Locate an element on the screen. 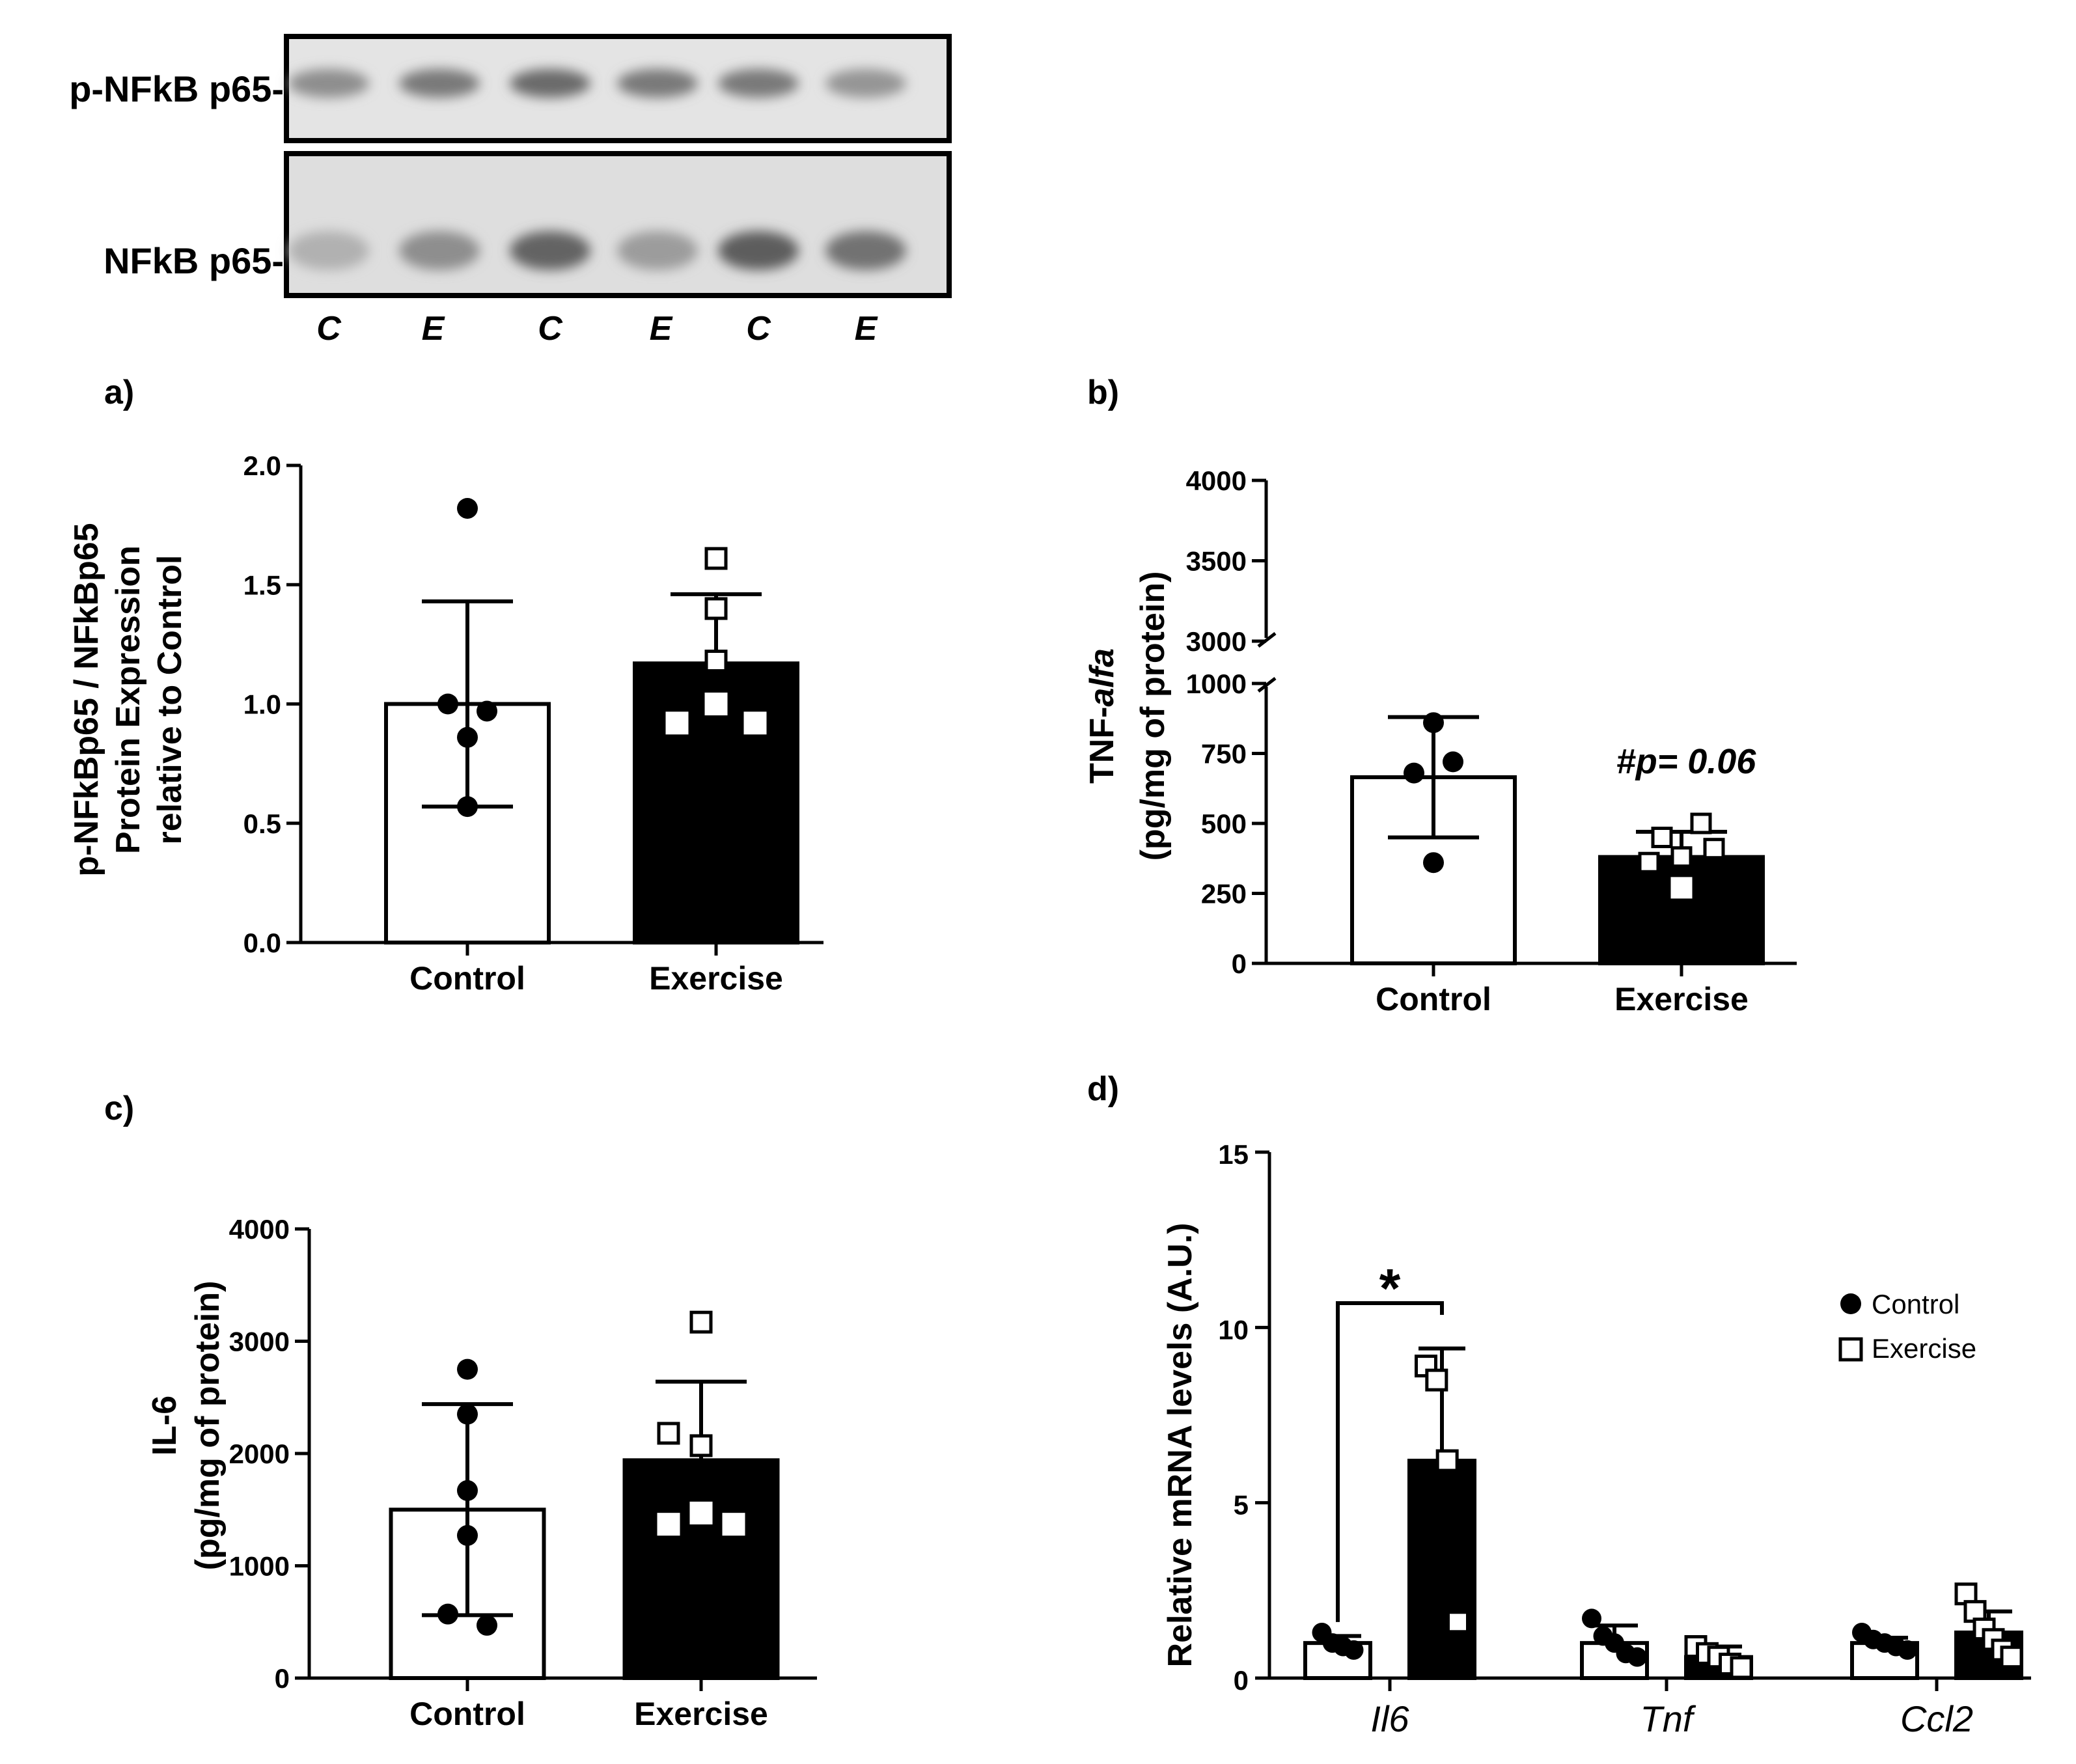 The width and height of the screenshot is (2076, 1764). y-tick-label: 1.5 is located at coordinates (262, 585).